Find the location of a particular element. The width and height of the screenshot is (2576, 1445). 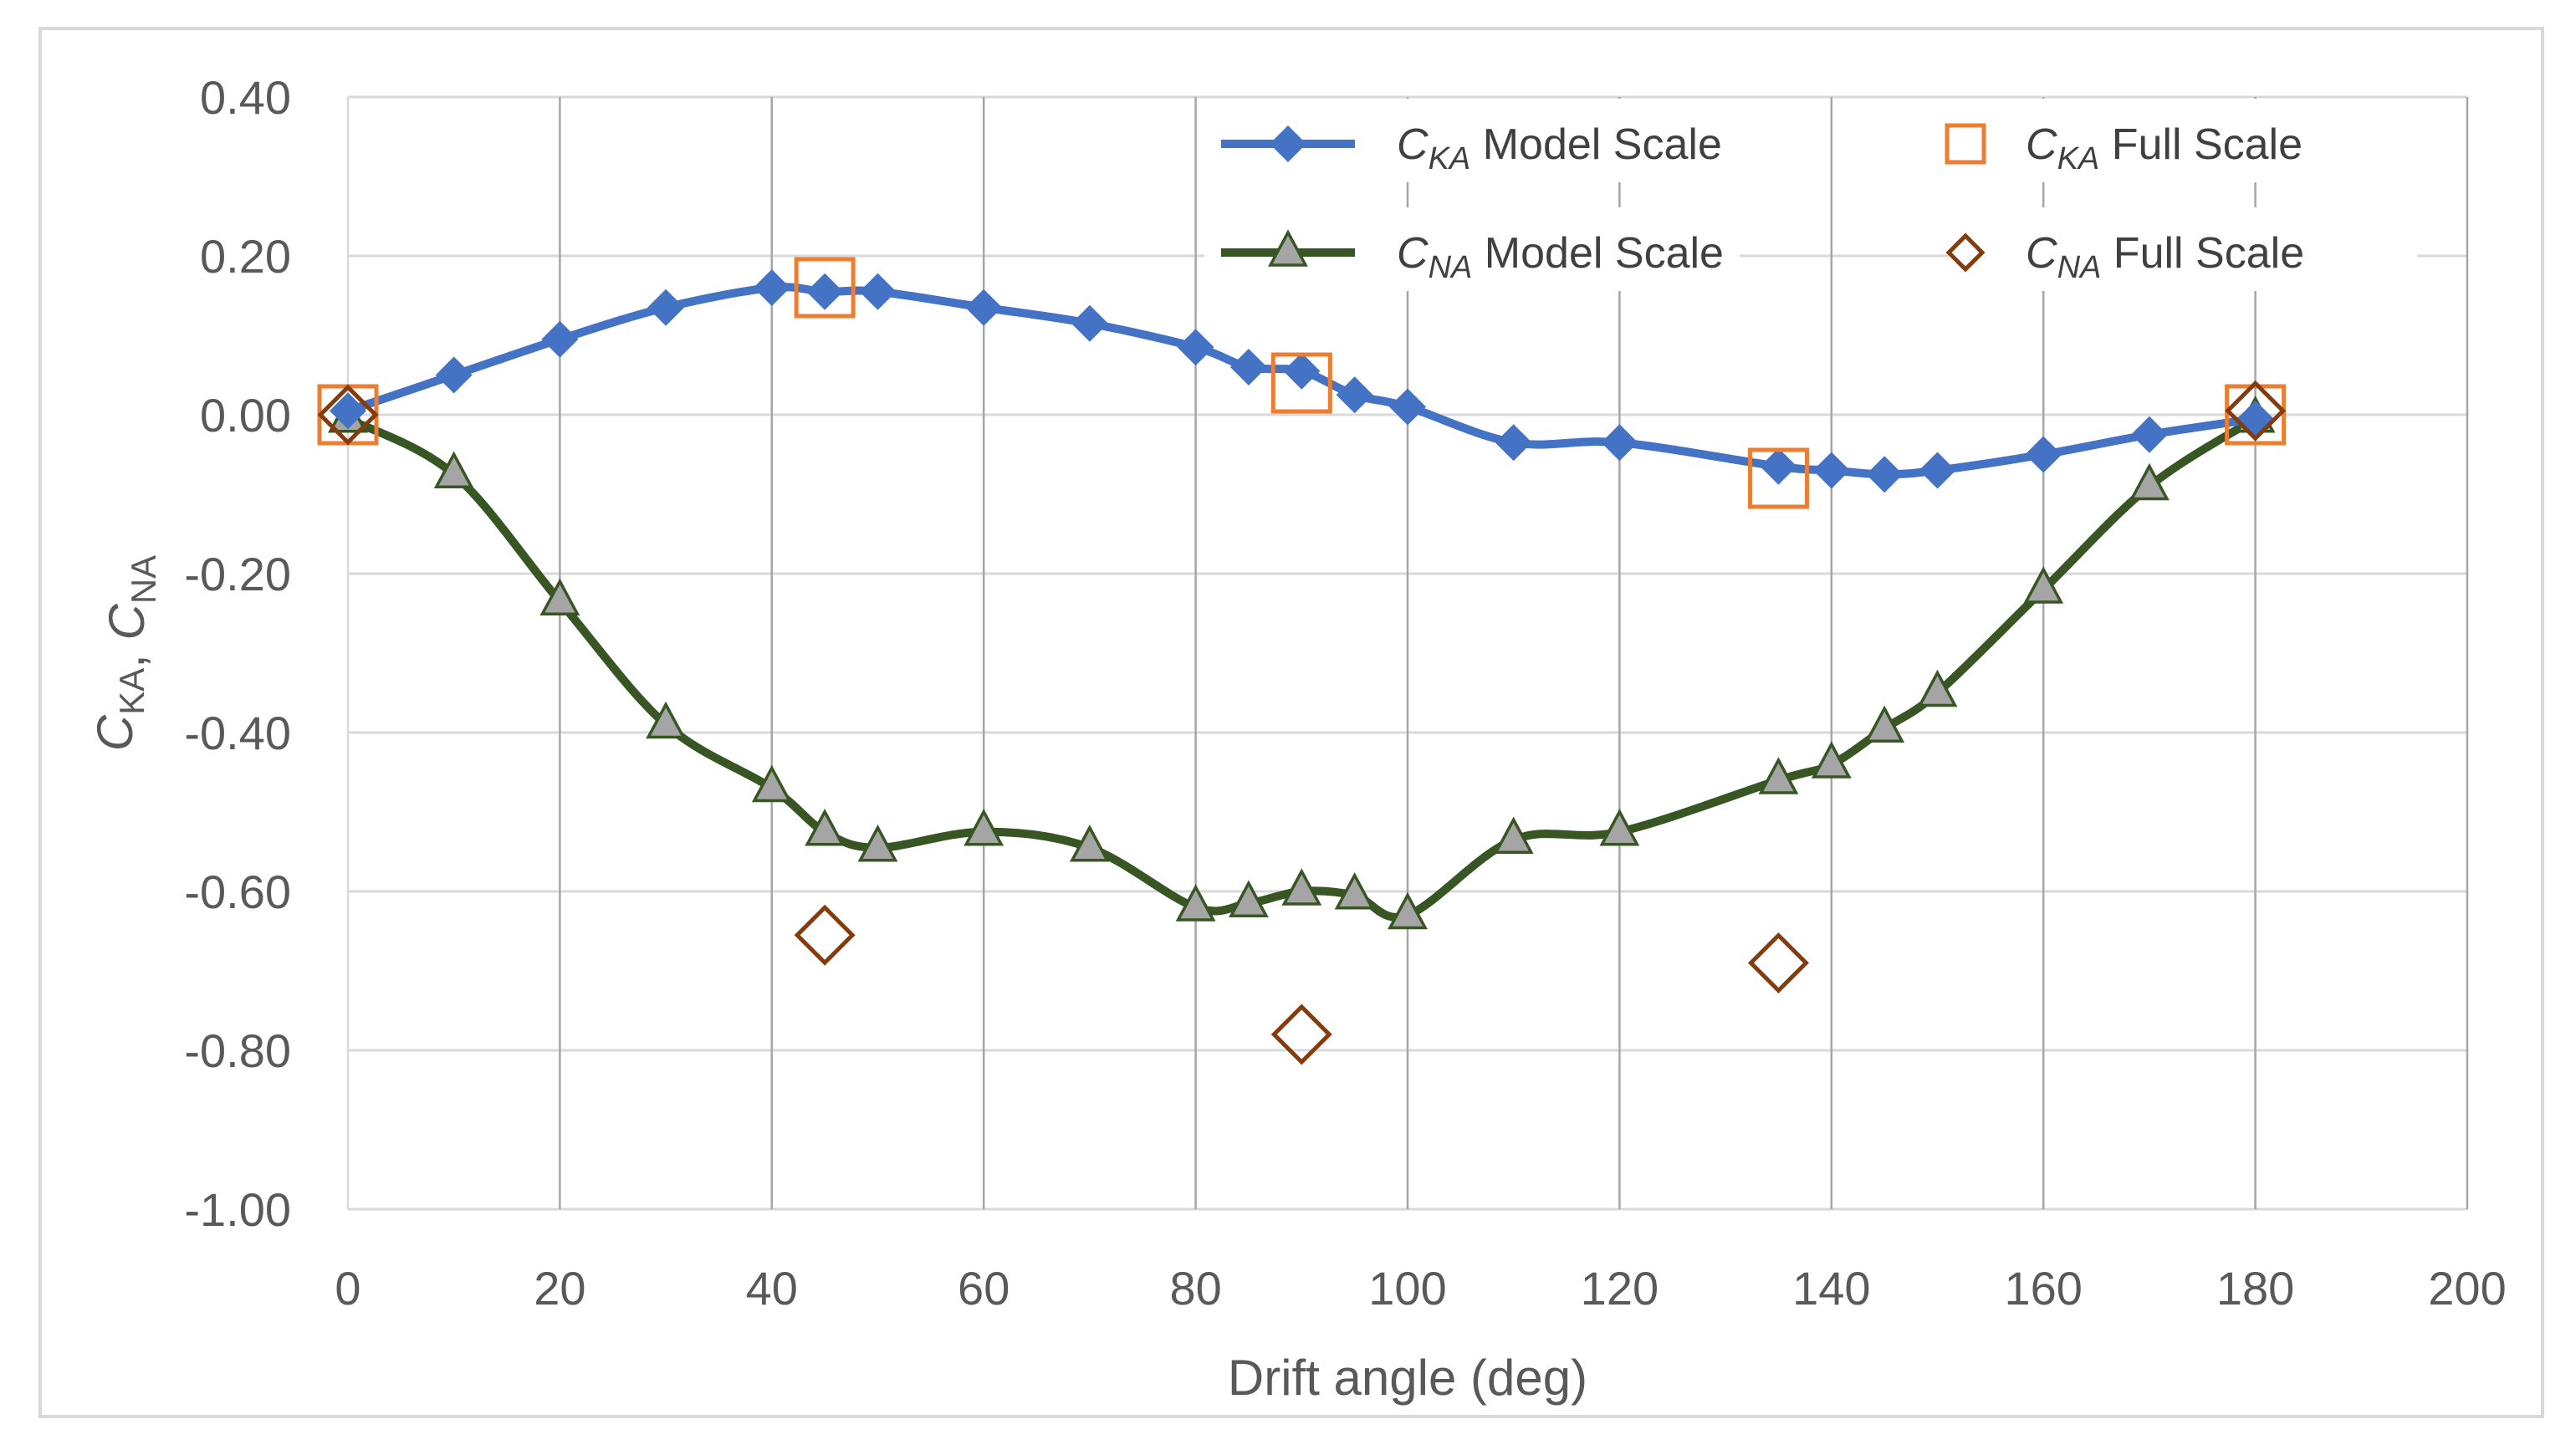

x-tick-labels: 0 20 40 60 80 100 120 140 160 180 200 is located at coordinates (1420, 1288).